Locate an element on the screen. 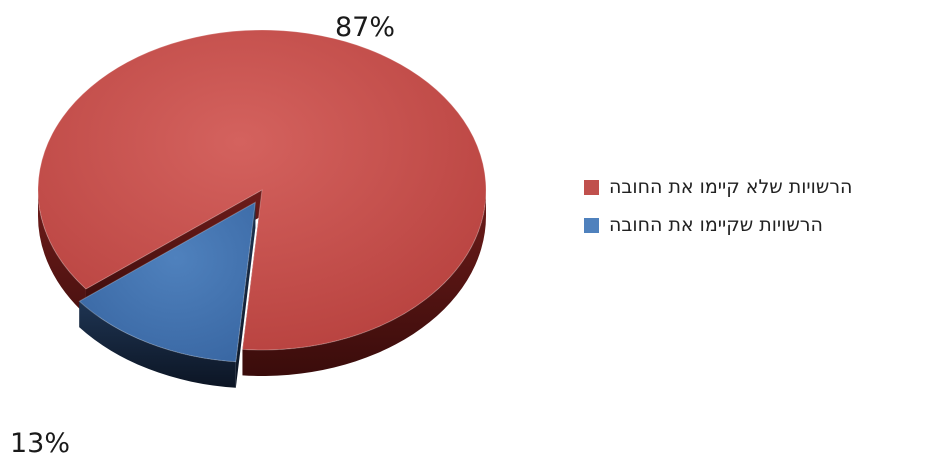 The height and width of the screenshot is (464, 927). legend-item-not-fulfilled: הרשויות שלא קיימו את החובה is located at coordinates (740, 187).